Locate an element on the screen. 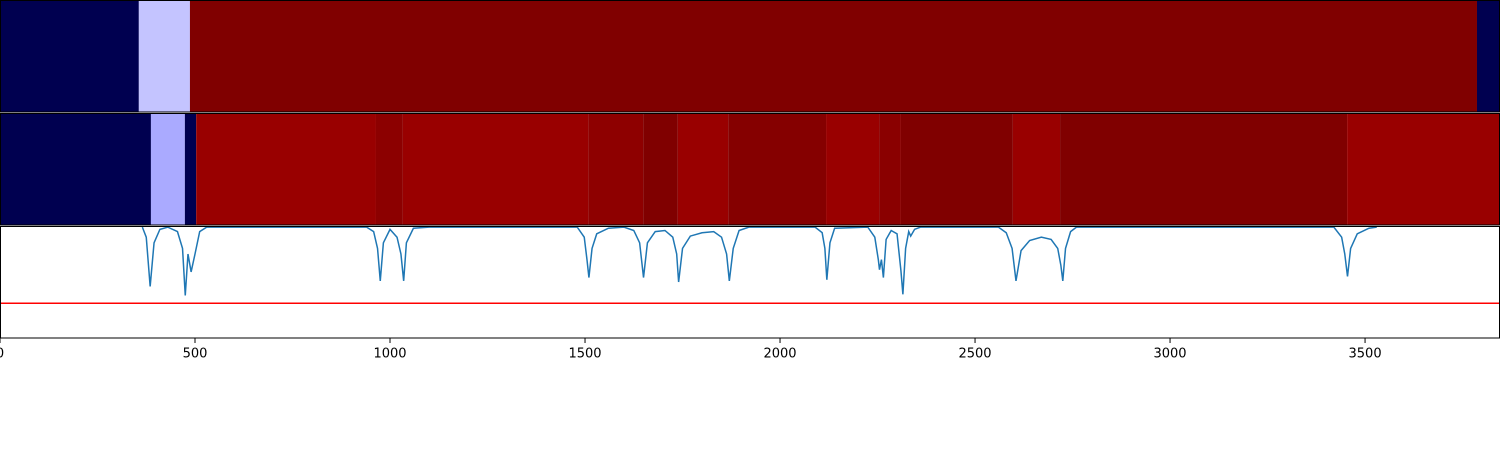 Image resolution: width=1500 pixels, height=450 pixels. x-tick-label: 0 is located at coordinates (2, 354).